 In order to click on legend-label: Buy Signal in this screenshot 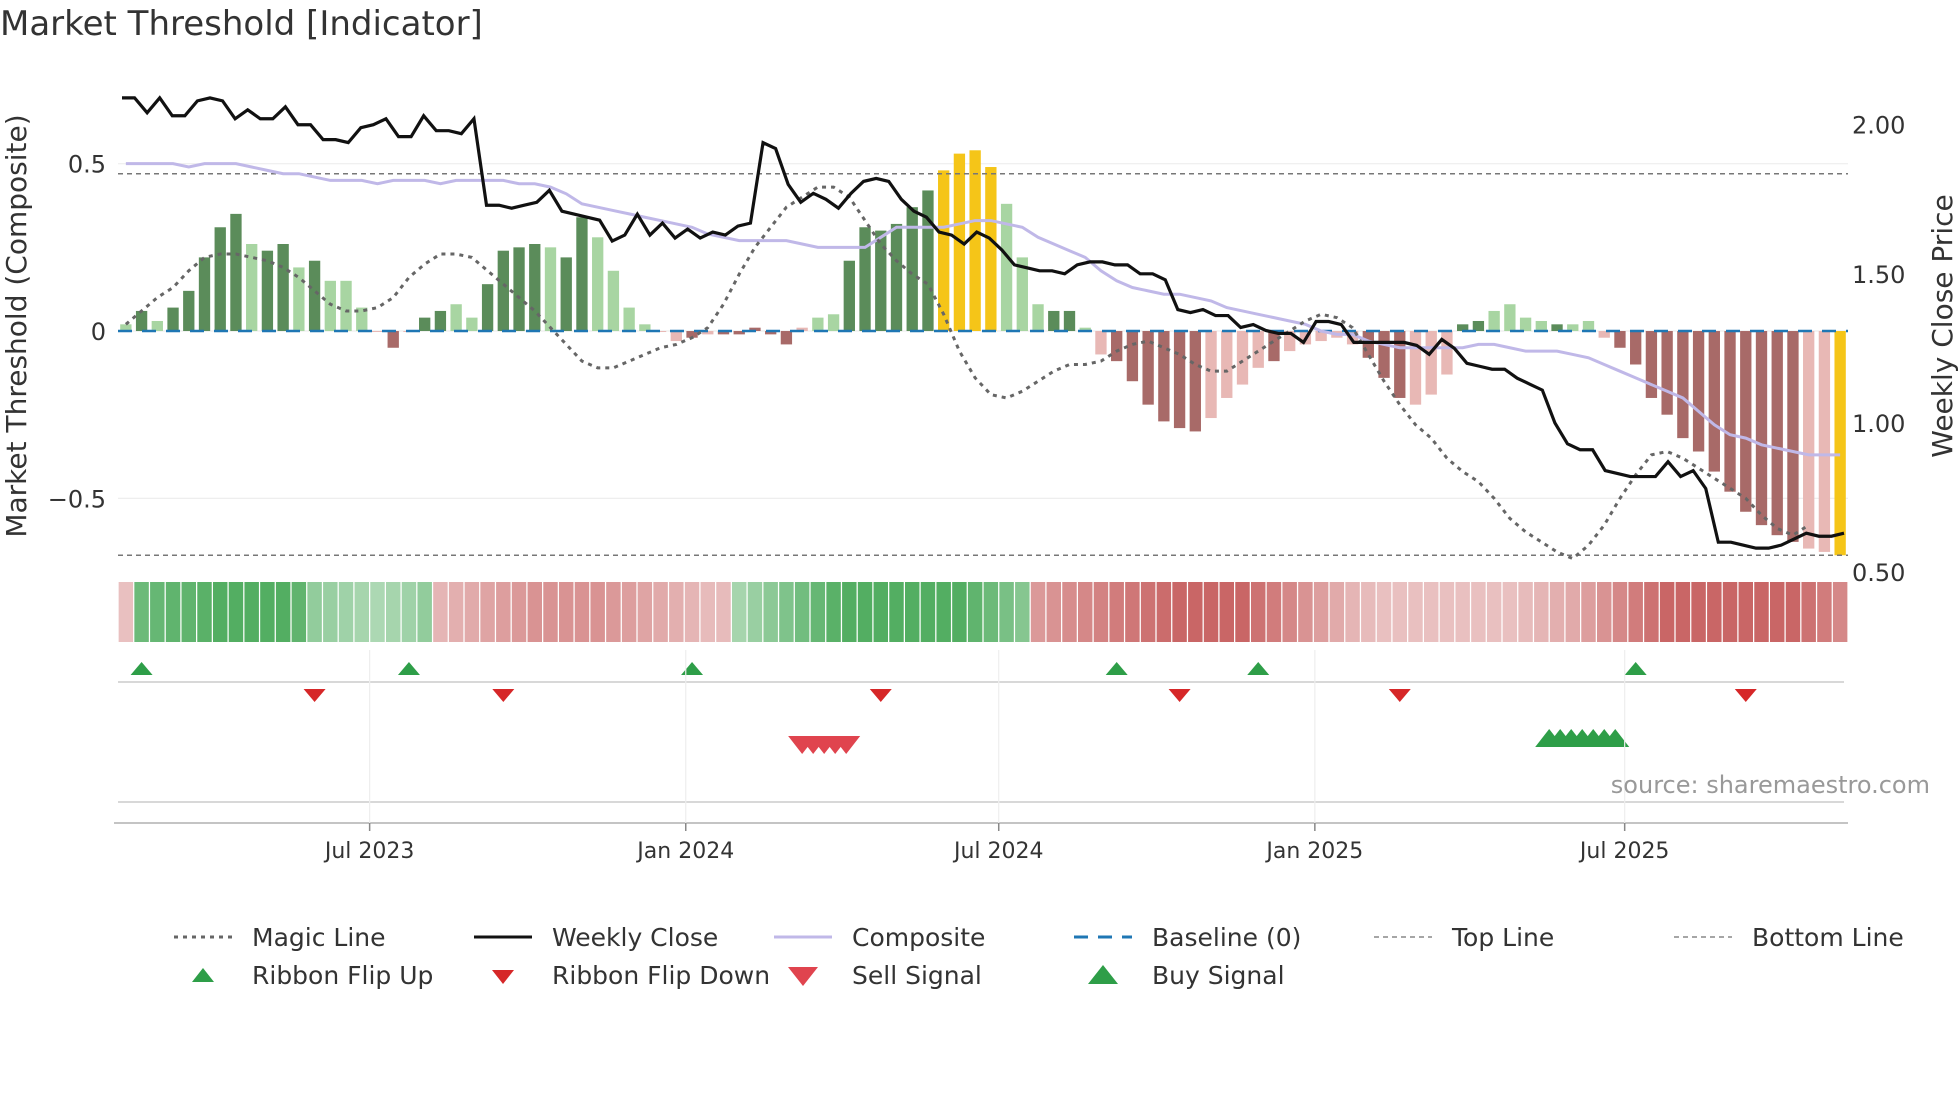, I will do `click(1218, 975)`.